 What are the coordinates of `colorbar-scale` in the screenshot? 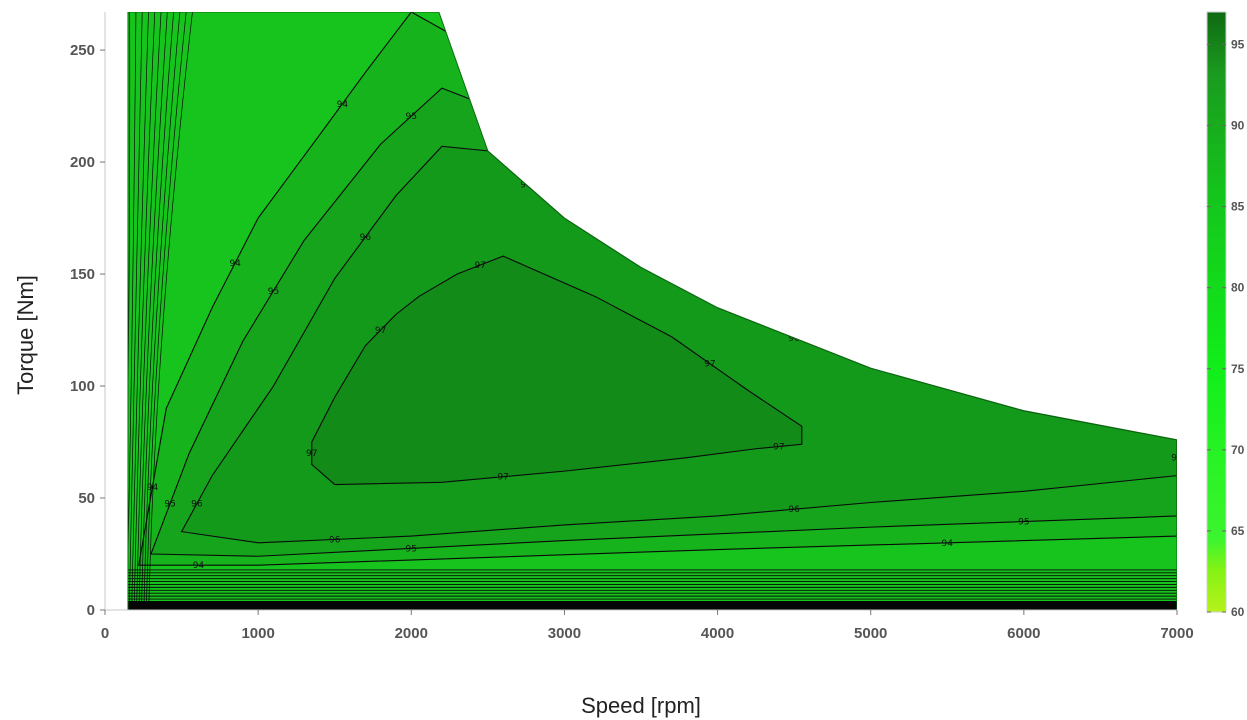 It's located at (1216, 312).